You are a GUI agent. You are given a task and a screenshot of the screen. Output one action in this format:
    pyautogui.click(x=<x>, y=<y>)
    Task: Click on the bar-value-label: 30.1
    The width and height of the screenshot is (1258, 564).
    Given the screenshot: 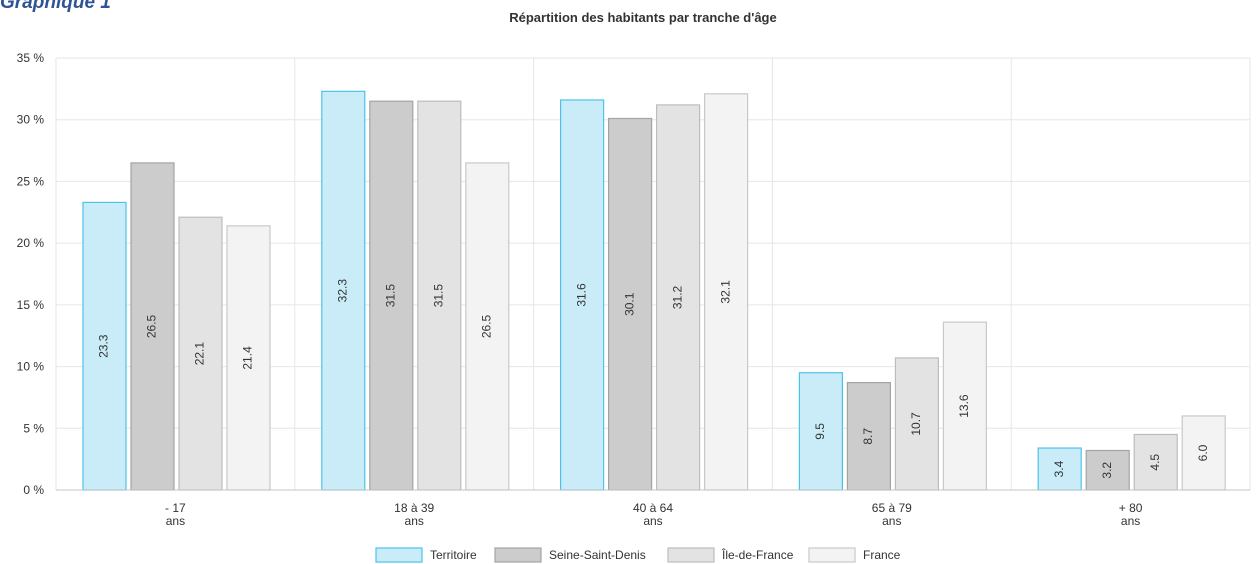 What is the action you would take?
    pyautogui.click(x=629, y=304)
    